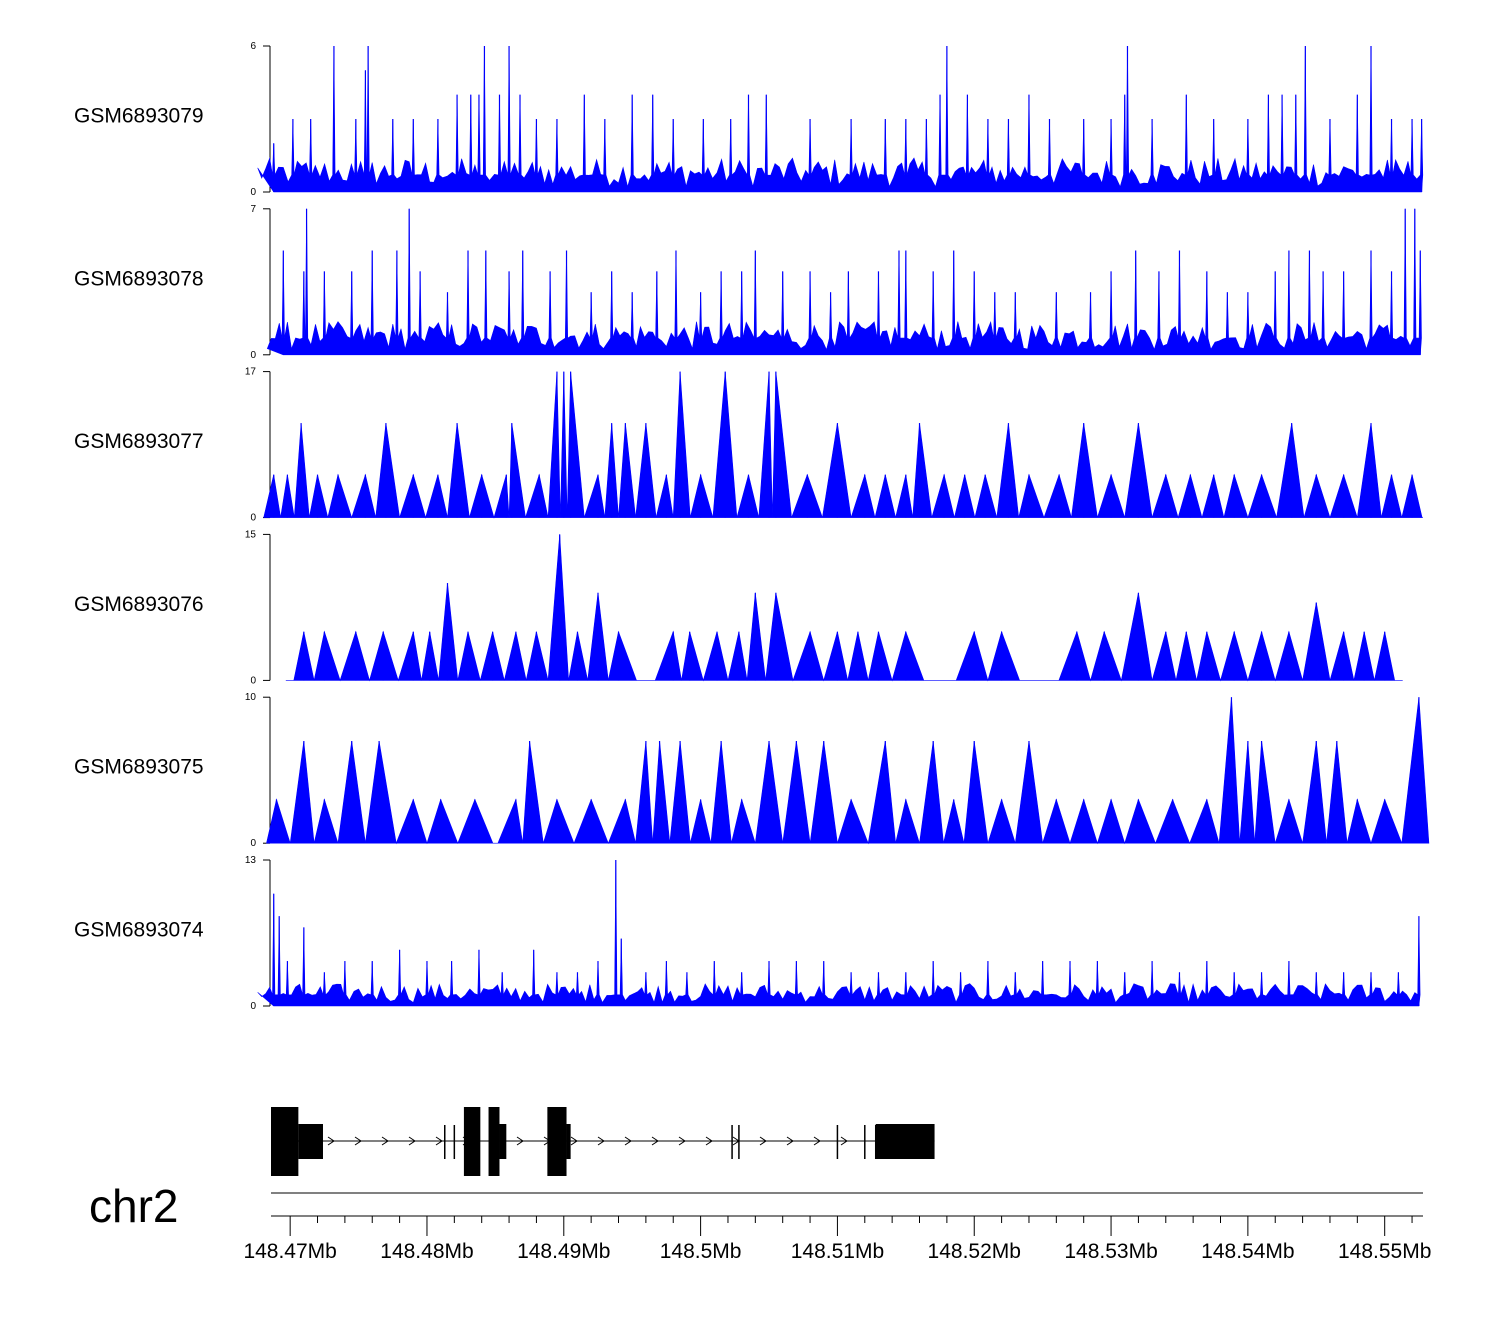 Image resolution: width=1500 pixels, height=1320 pixels. What do you see at coordinates (253, 46) in the screenshot?
I see `y-tick-label-max: 6` at bounding box center [253, 46].